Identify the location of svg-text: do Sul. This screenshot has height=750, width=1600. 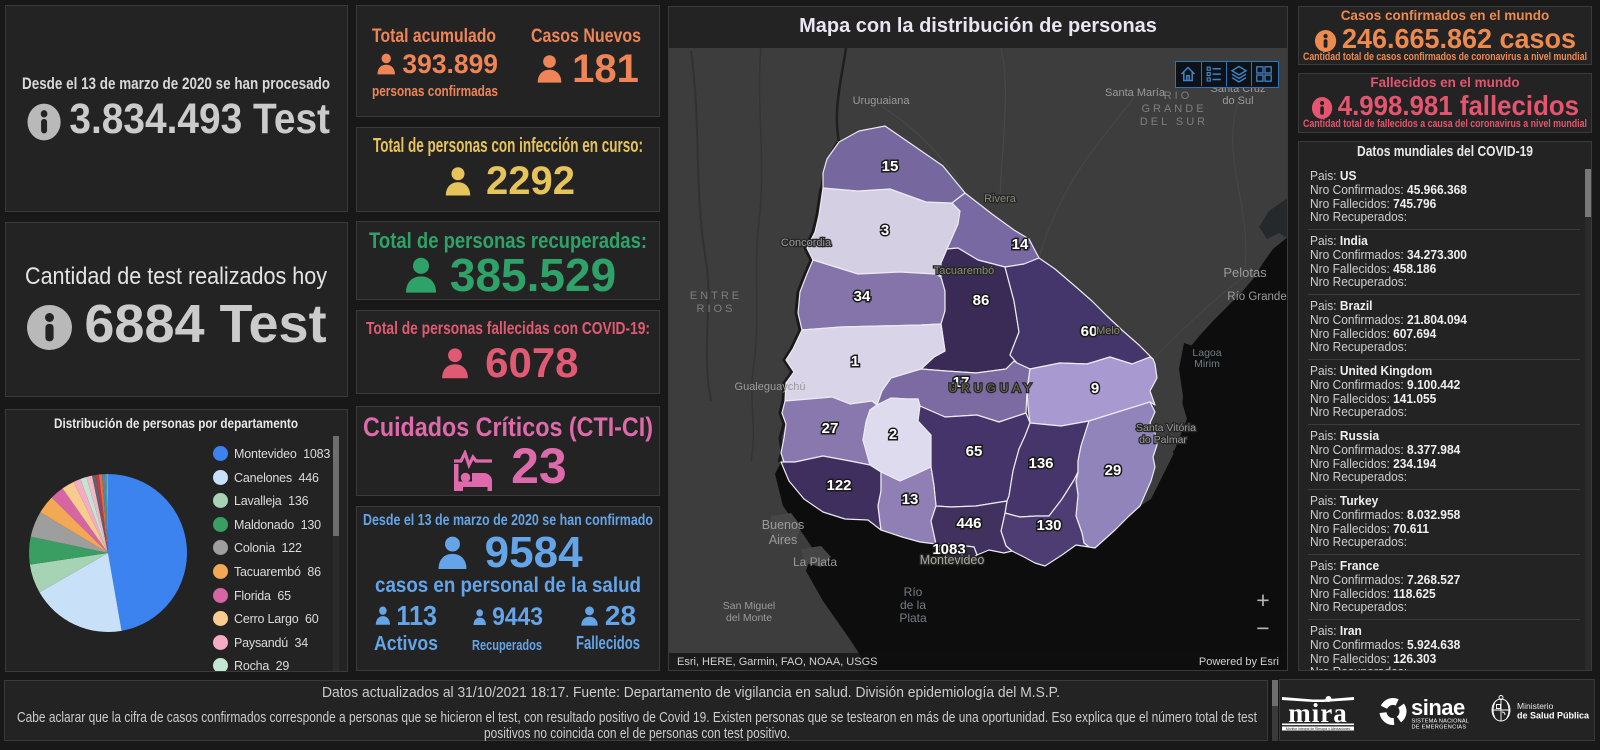
(1237, 101).